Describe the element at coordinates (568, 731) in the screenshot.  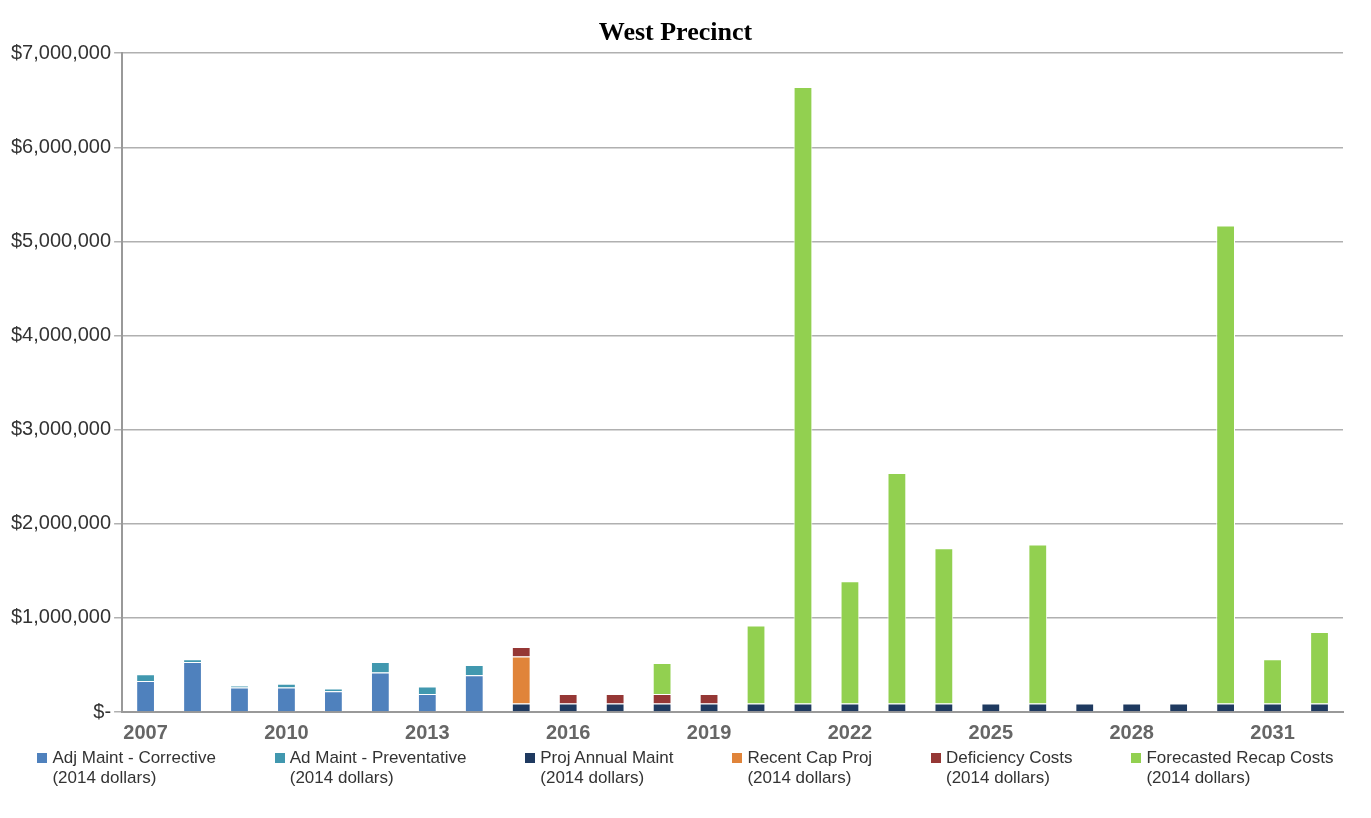
I see `x-tick-label: 2016` at that location.